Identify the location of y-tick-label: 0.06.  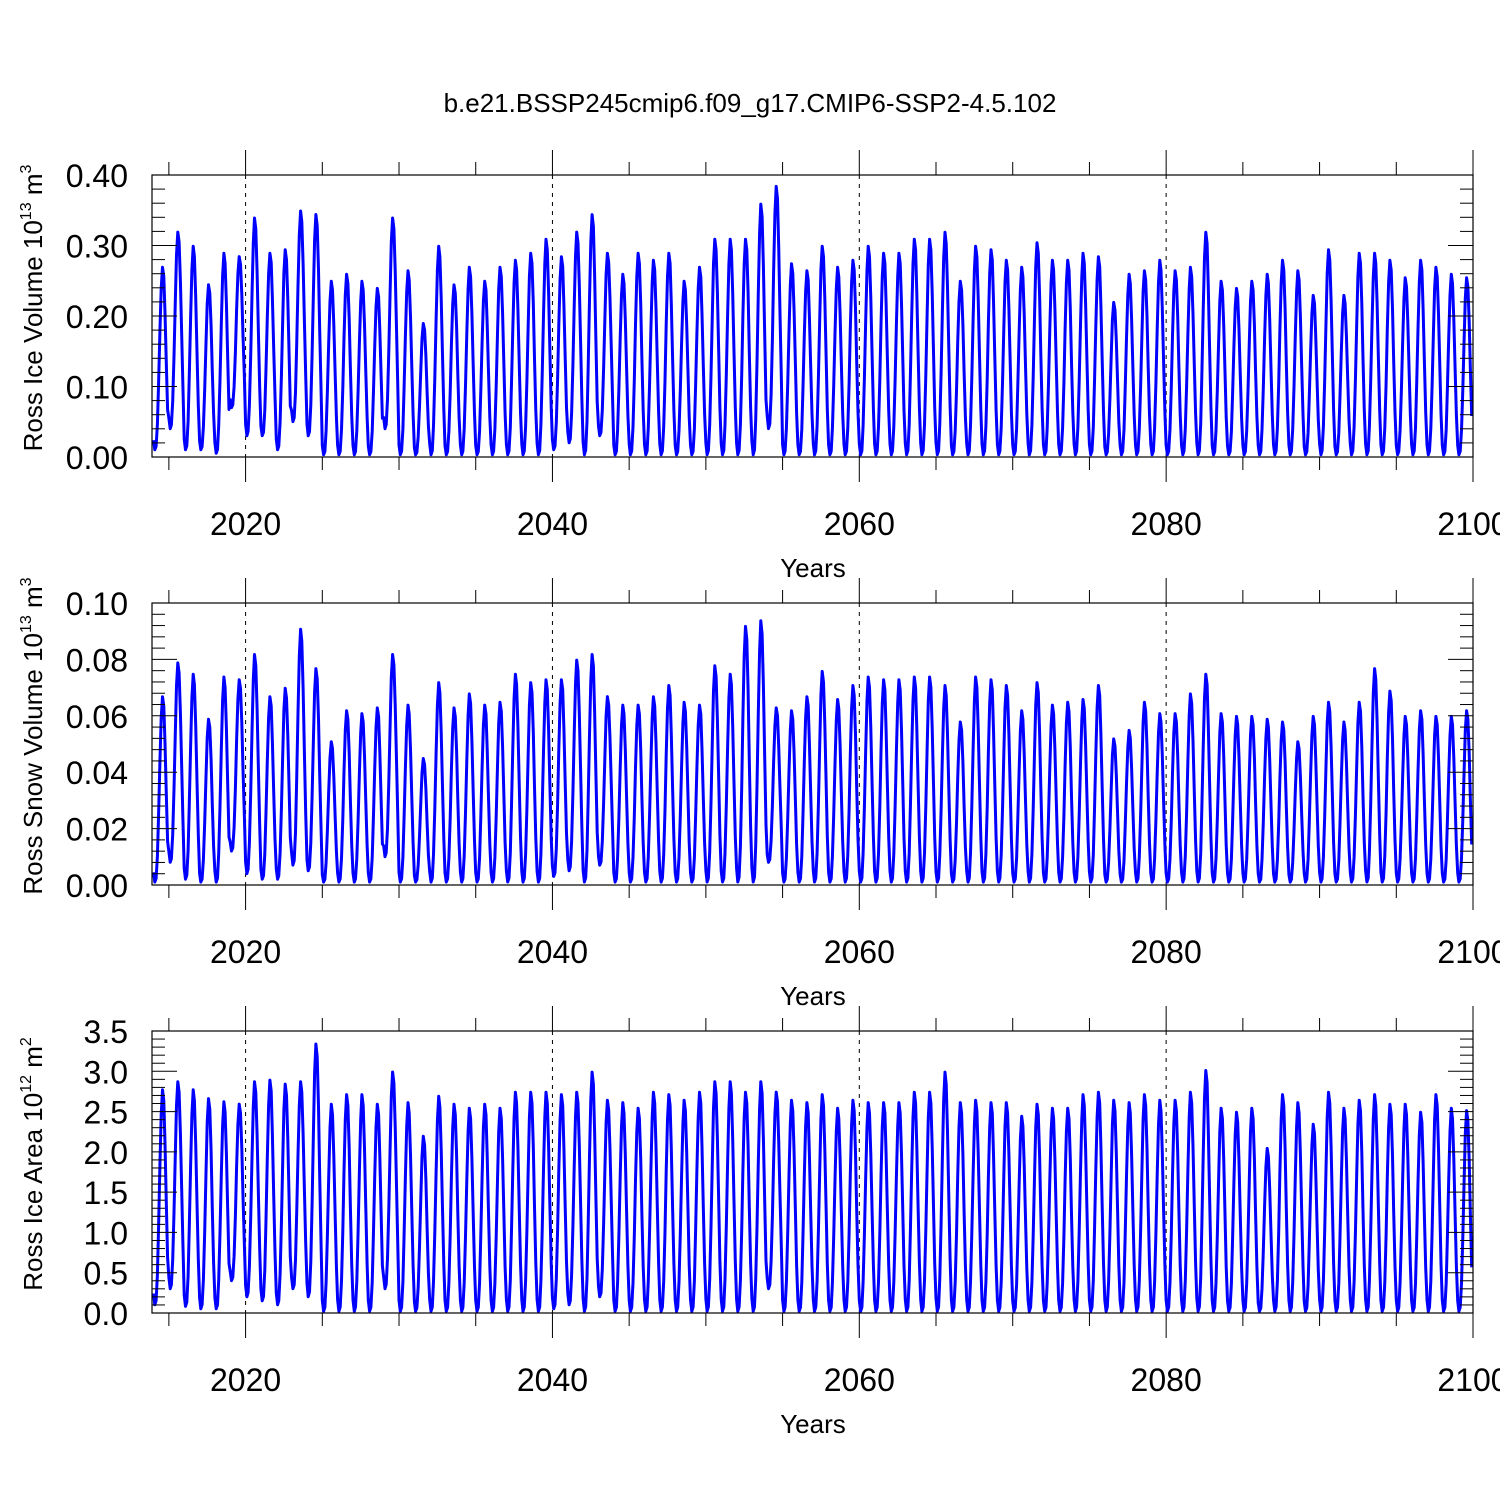
(97, 717).